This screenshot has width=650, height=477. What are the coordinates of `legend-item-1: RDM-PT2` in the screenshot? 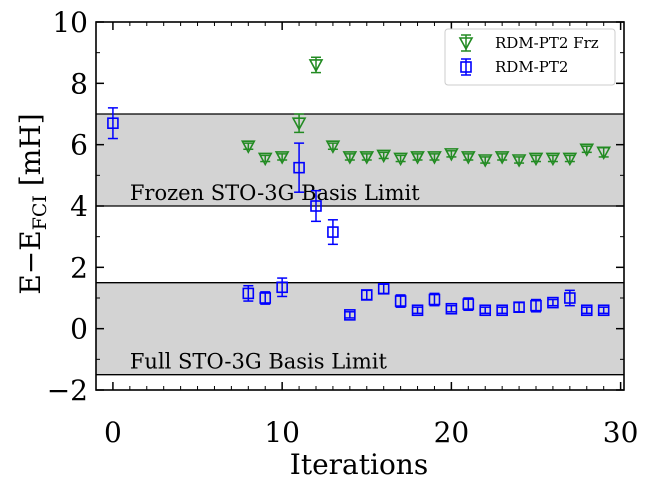 It's located at (514, 67).